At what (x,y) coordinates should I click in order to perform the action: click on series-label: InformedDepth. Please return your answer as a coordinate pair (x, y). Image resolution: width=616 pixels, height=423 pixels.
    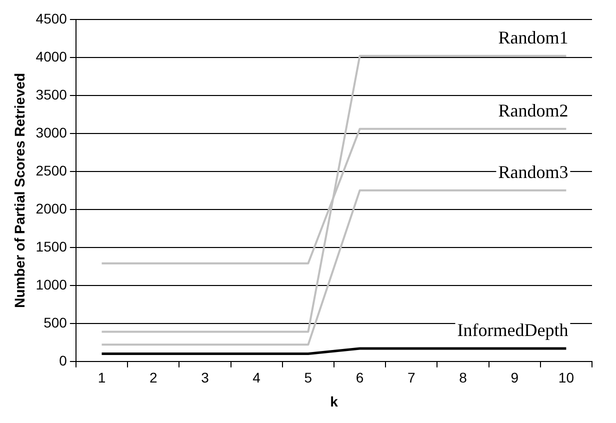
    Looking at the image, I should click on (512, 330).